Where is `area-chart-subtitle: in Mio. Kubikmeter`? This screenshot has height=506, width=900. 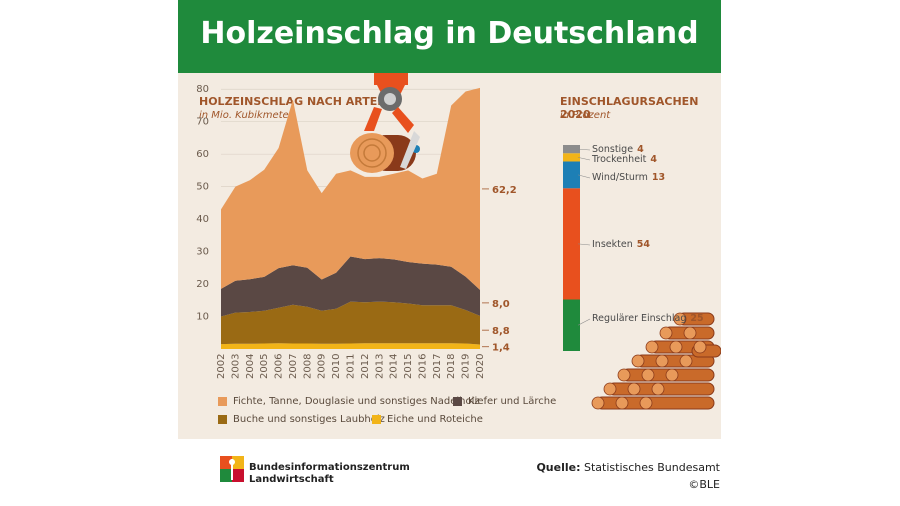 area-chart-subtitle: in Mio. Kubikmeter is located at coordinates (246, 115).